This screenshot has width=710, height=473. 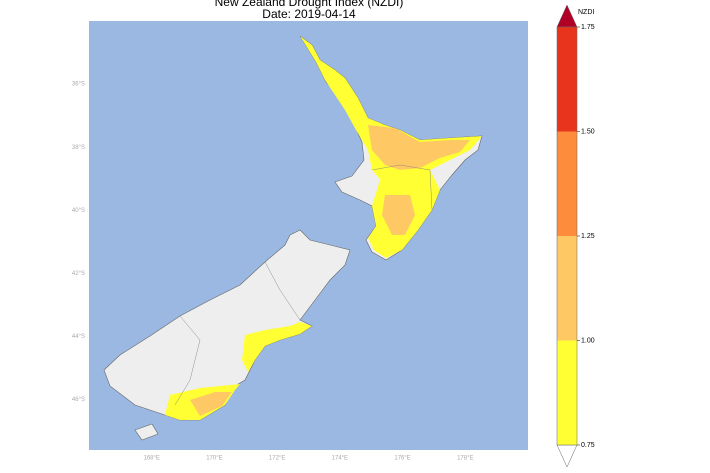 What do you see at coordinates (214, 459) in the screenshot?
I see `lon-label: 170°E` at bounding box center [214, 459].